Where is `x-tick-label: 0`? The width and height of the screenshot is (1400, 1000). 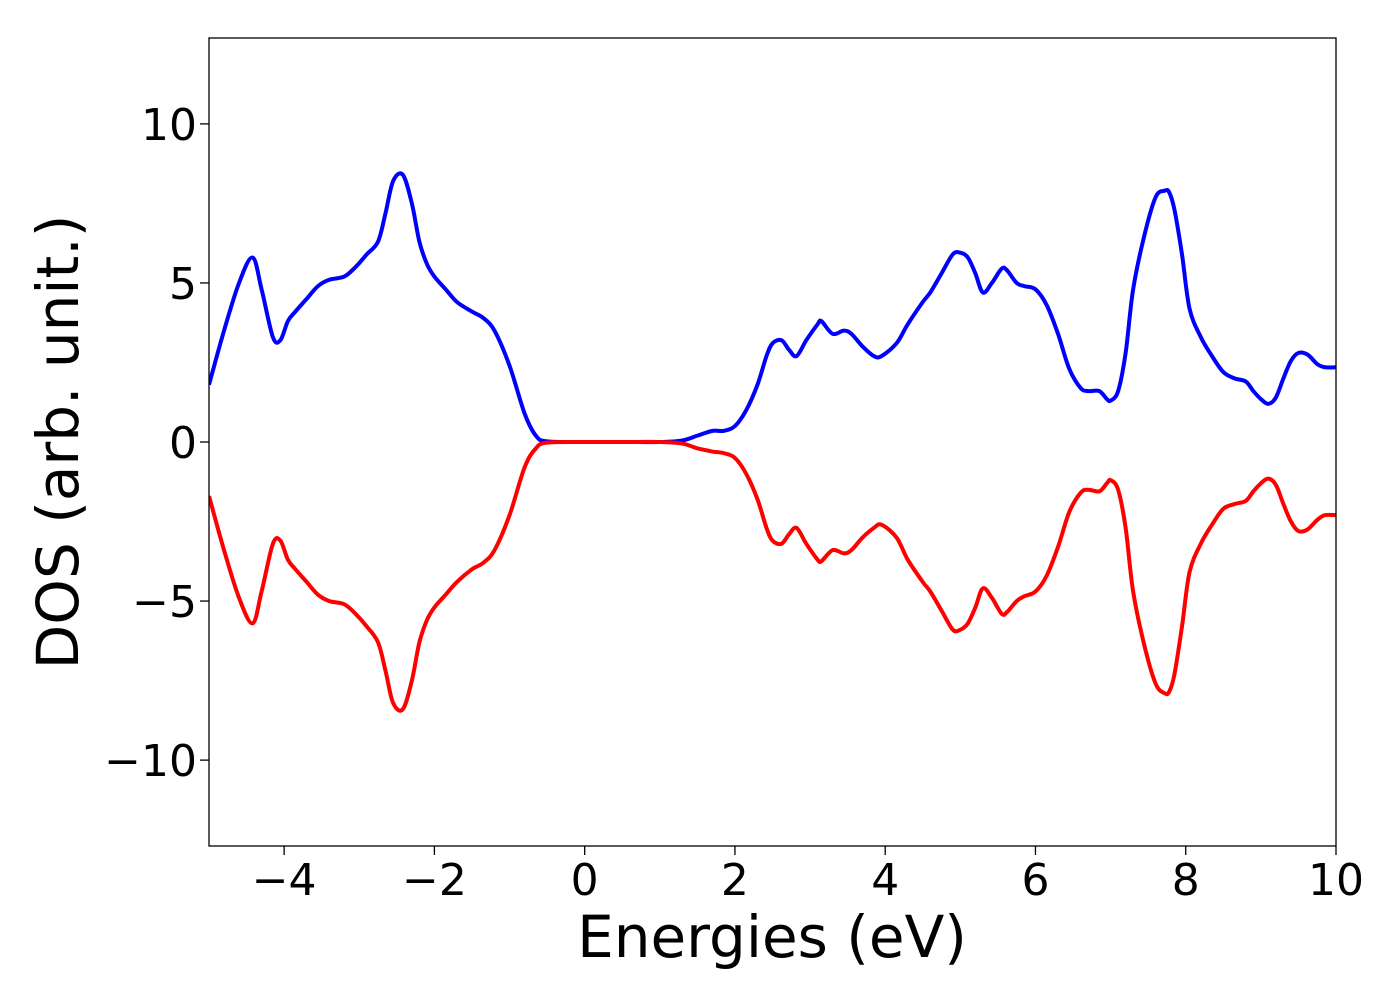 x-tick-label: 0 is located at coordinates (585, 880).